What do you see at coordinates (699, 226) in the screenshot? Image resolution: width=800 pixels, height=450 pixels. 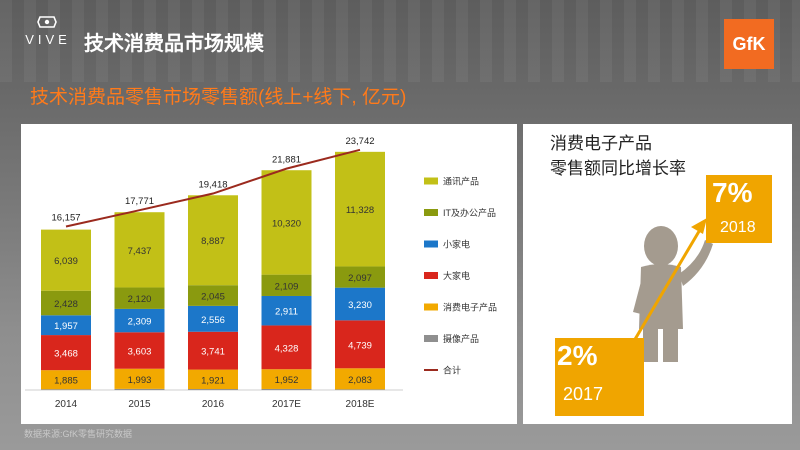 I see `growth-arrow-head` at bounding box center [699, 226].